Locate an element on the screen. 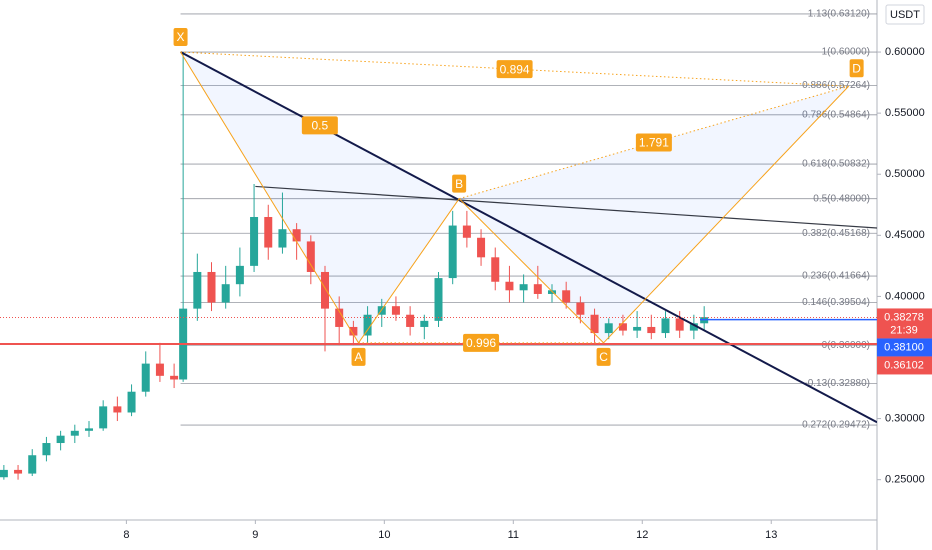  price-tag-label: 0.38100 is located at coordinates (904, 347).